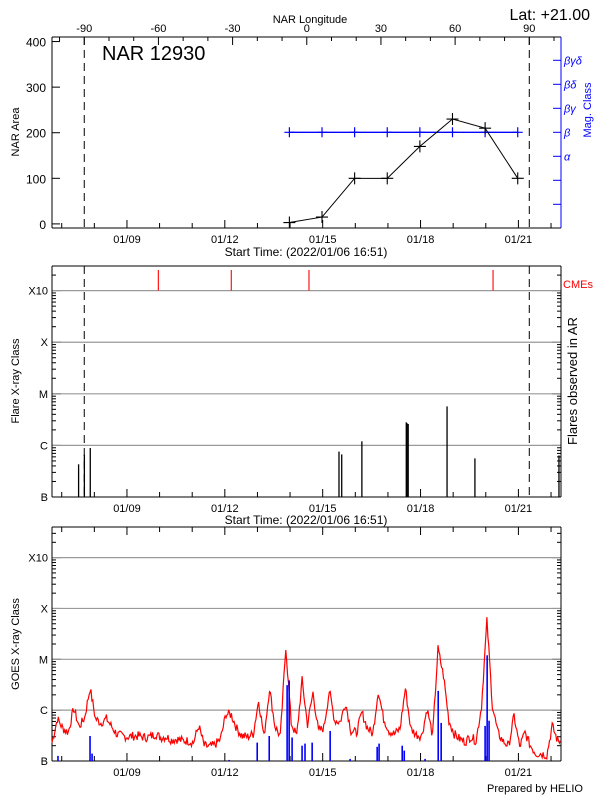 This screenshot has height=800, width=600. I want to click on area-y-tick-label: 200, so click(36, 134).